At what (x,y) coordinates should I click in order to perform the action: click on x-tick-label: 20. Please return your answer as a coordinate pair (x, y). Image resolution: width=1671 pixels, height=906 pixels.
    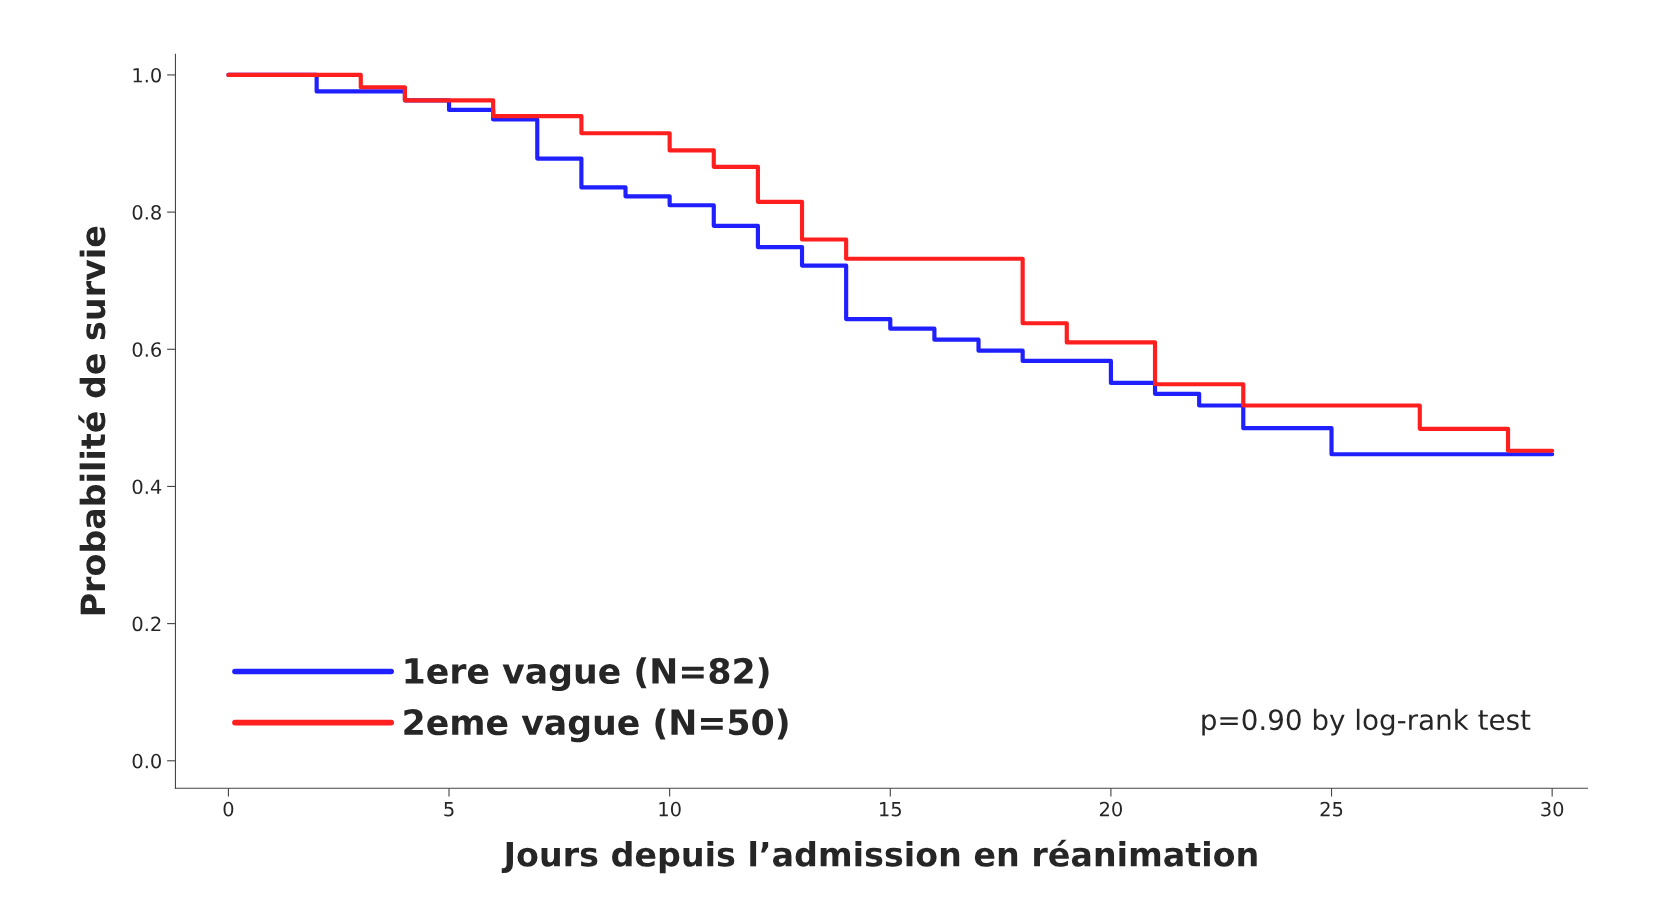
    Looking at the image, I should click on (1110, 809).